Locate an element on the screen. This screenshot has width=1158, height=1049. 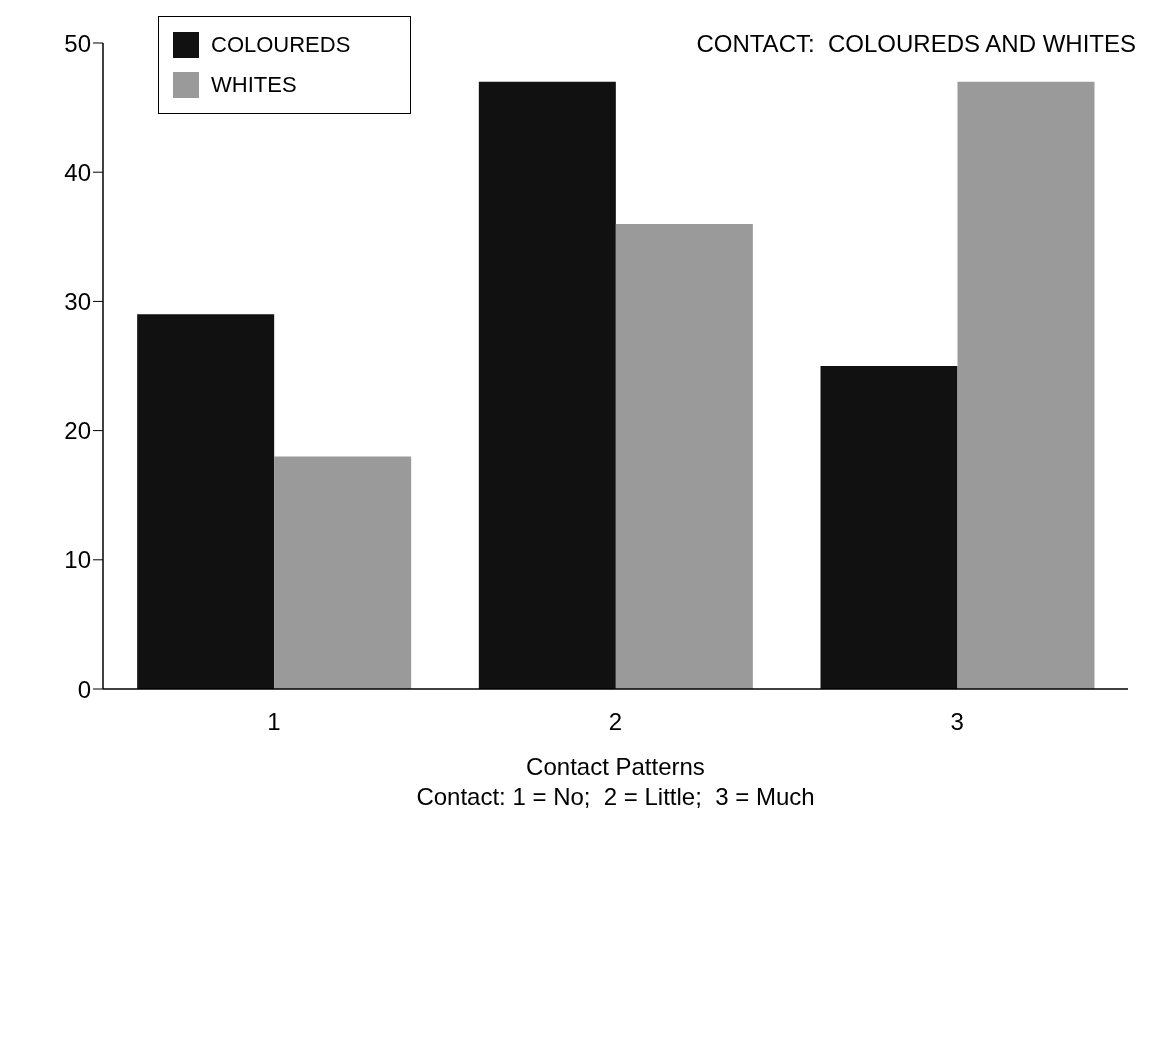
y-tick-label: 10 is located at coordinates (77, 560).